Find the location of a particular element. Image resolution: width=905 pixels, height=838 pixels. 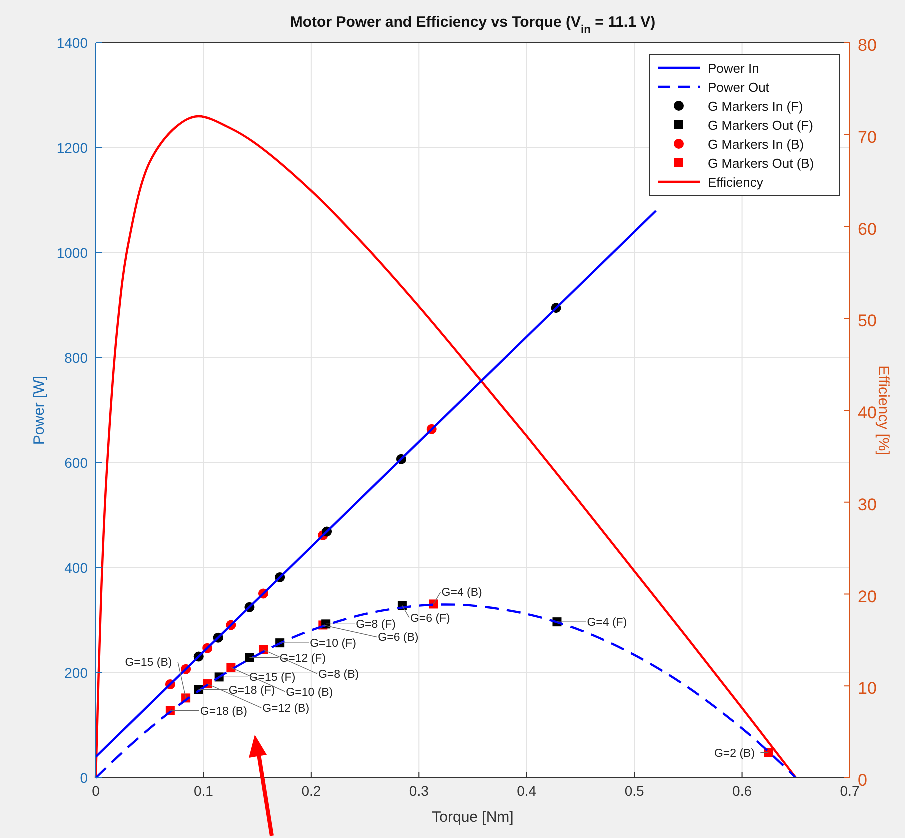

chart-title: Motor Power and Efficiency vs Torque (V$_{in}$ = 11.1 V) is located at coordinates (473, 25).